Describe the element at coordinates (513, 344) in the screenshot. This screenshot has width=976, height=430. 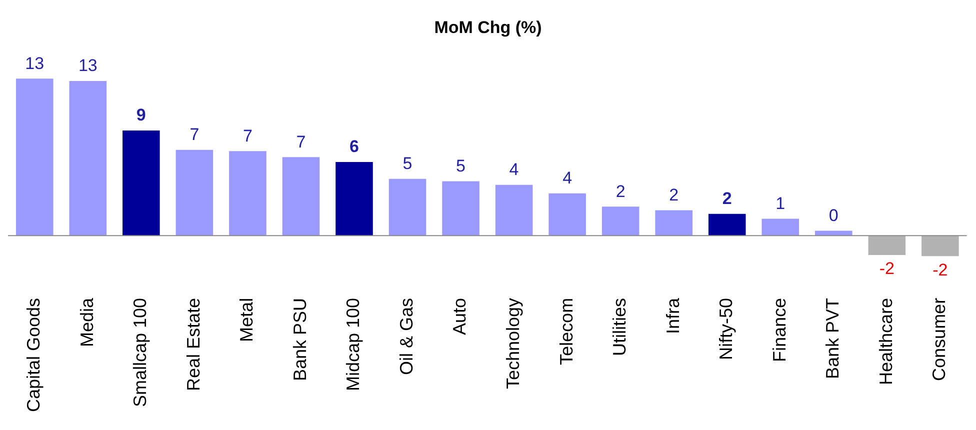
I see `x-tick-label: Technology` at that location.